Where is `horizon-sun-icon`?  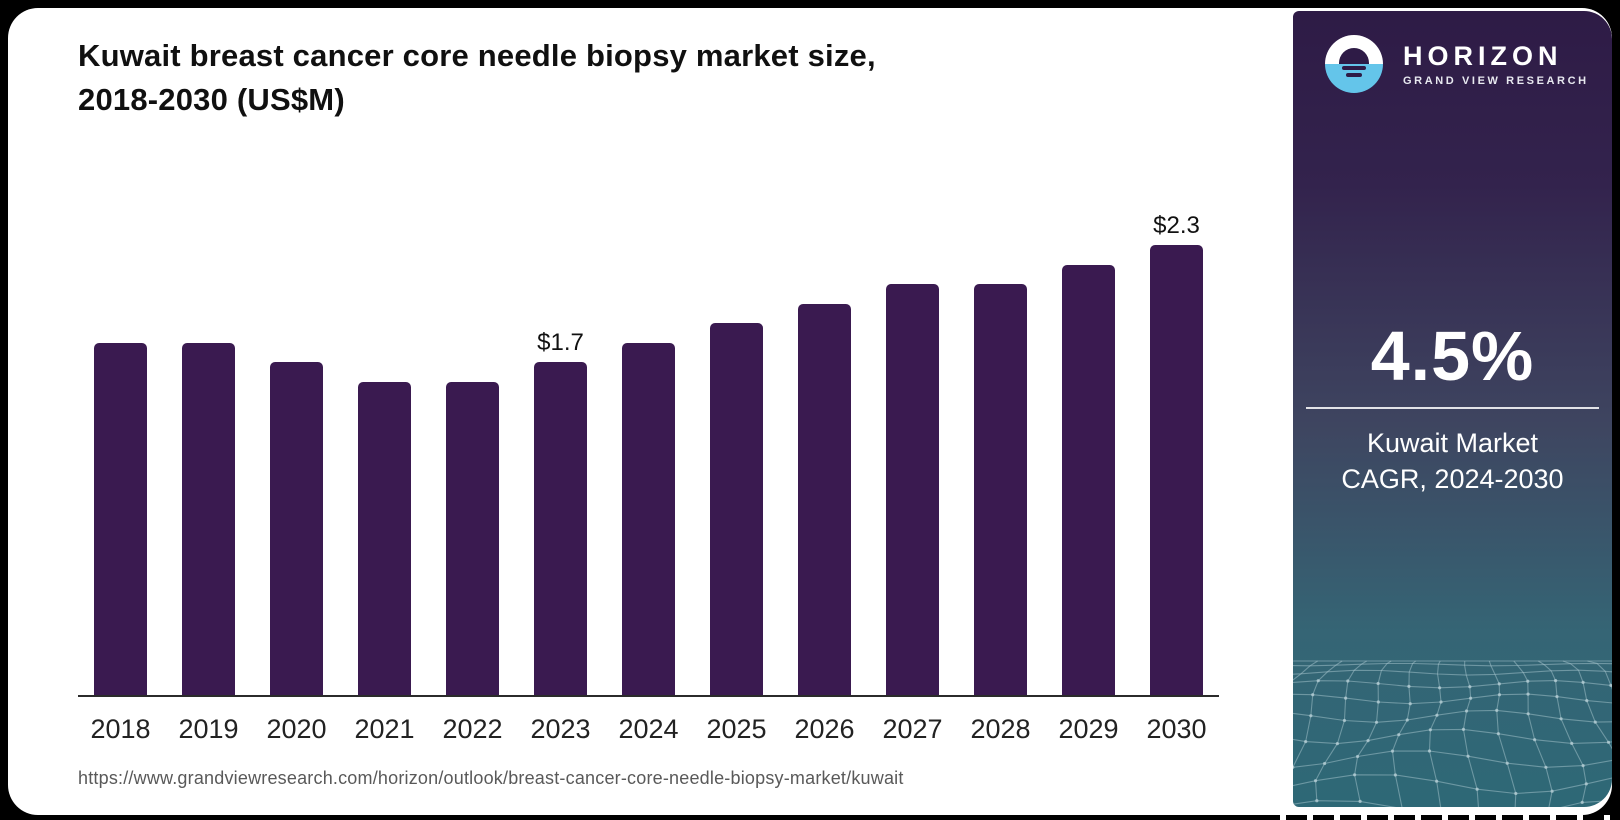
horizon-sun-icon is located at coordinates (1354, 64).